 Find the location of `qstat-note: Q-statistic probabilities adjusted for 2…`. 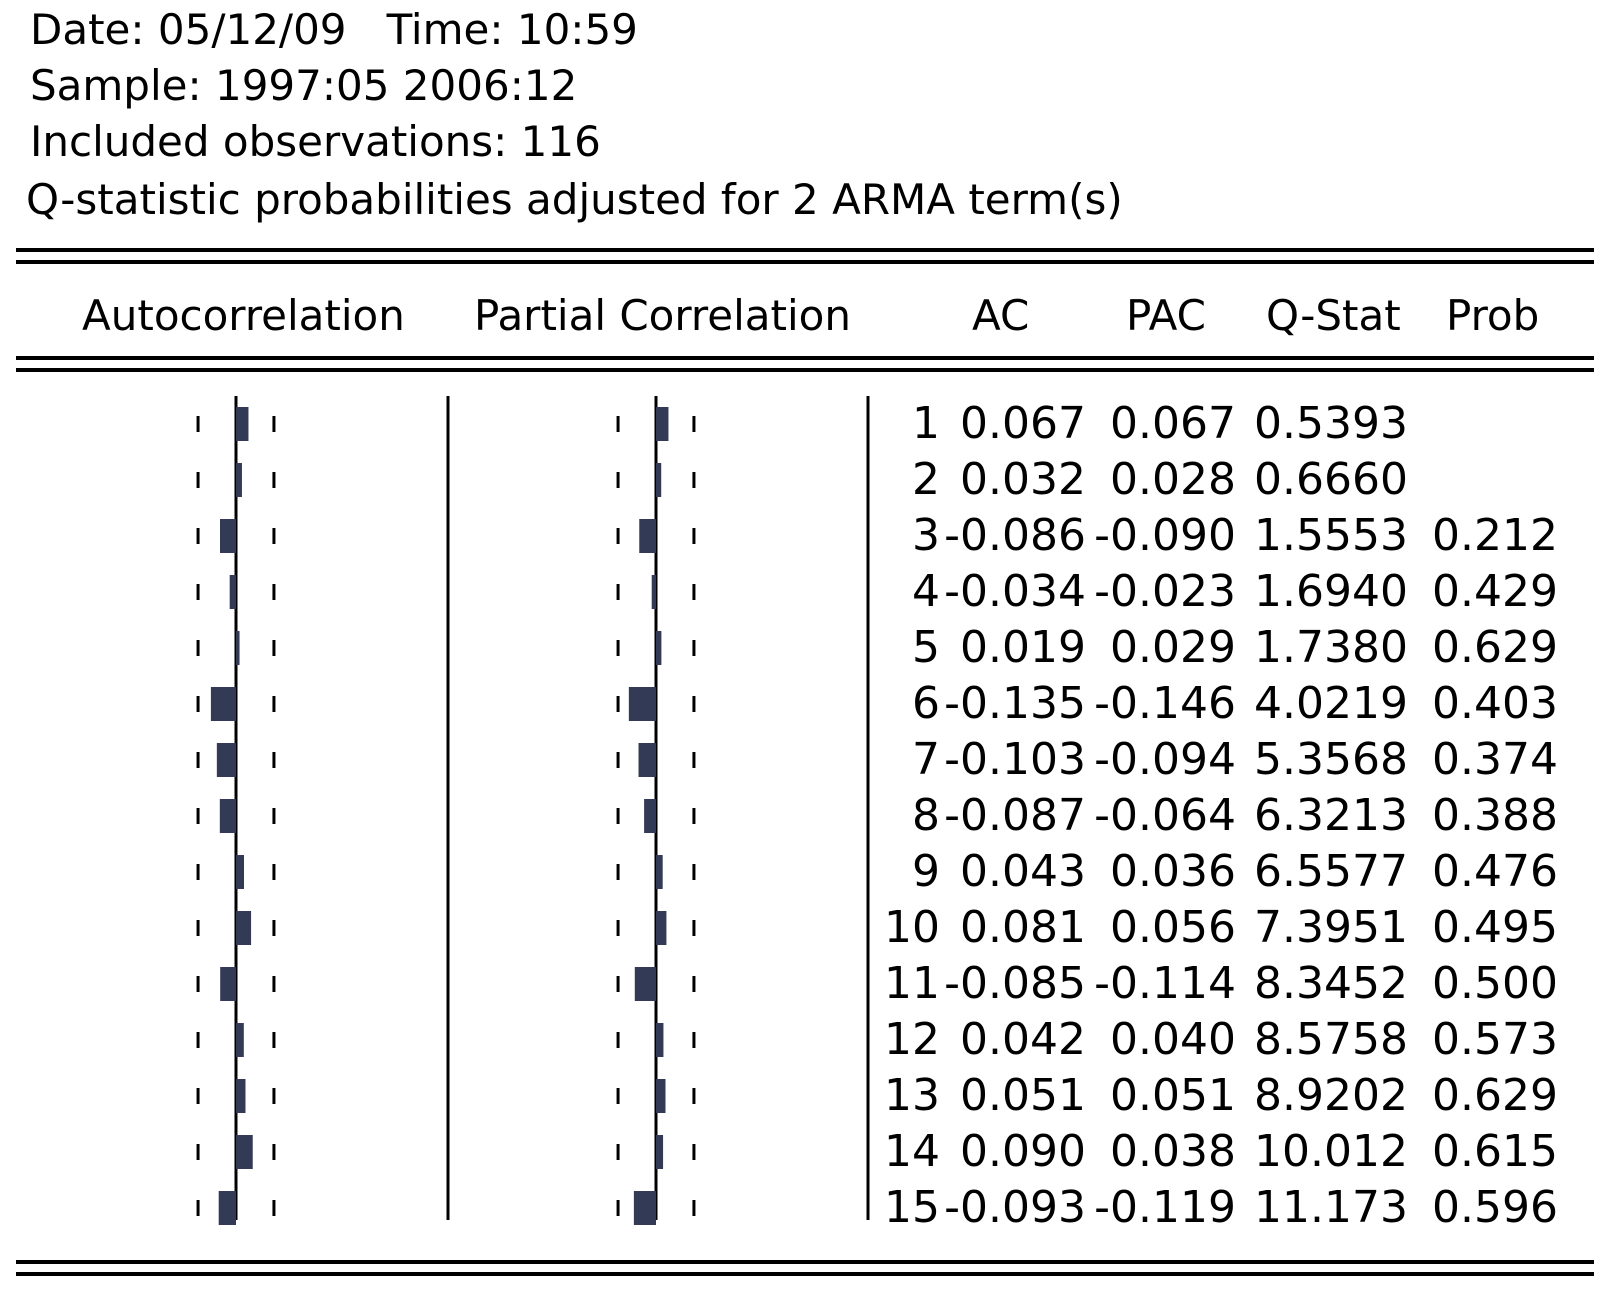

qstat-note: Q-statistic probabilities adjusted for 2… is located at coordinates (574, 199).